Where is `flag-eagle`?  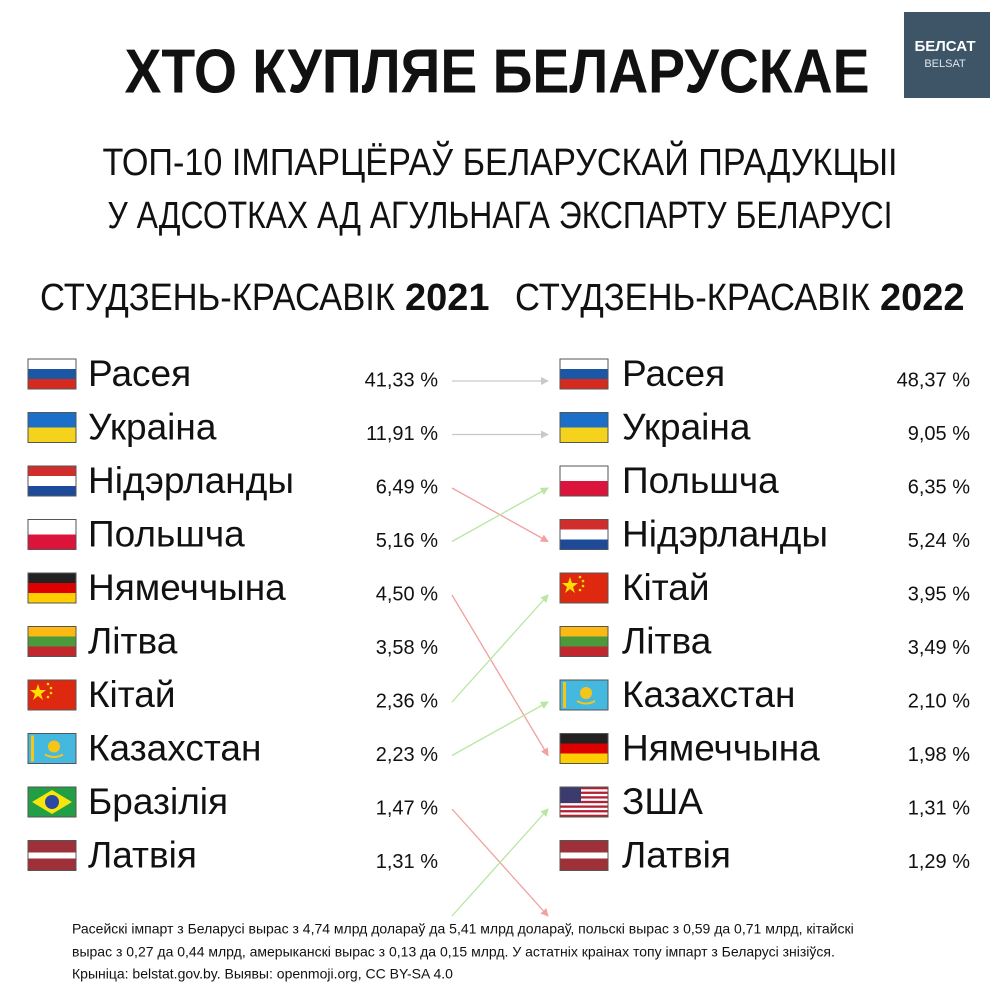 flag-eagle is located at coordinates (54, 755).